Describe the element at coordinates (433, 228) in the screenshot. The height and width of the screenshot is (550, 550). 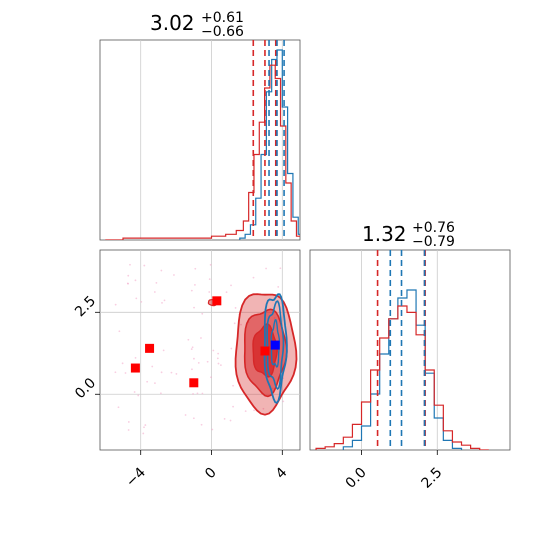
I see `title-bottom-right-plus: +0.76` at that location.